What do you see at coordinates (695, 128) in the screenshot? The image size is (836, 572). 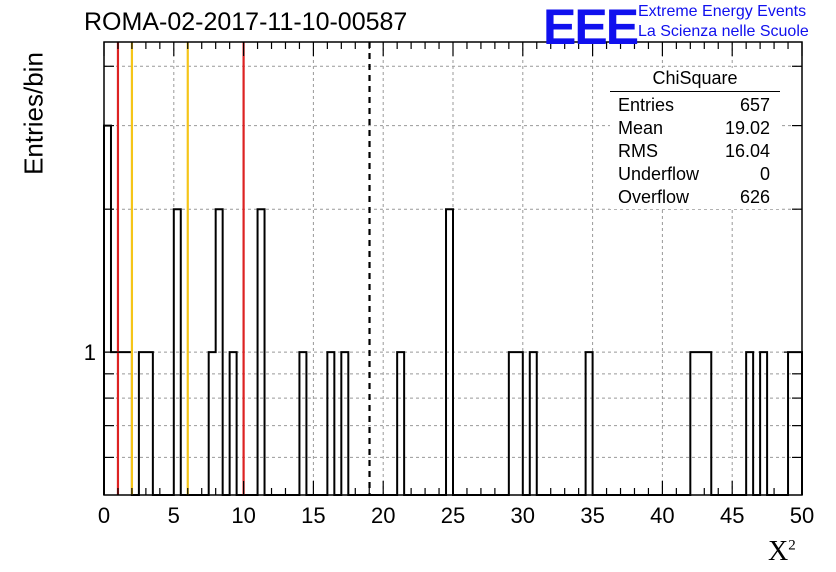 I see `stats-row-mean: Mean 19.02` at bounding box center [695, 128].